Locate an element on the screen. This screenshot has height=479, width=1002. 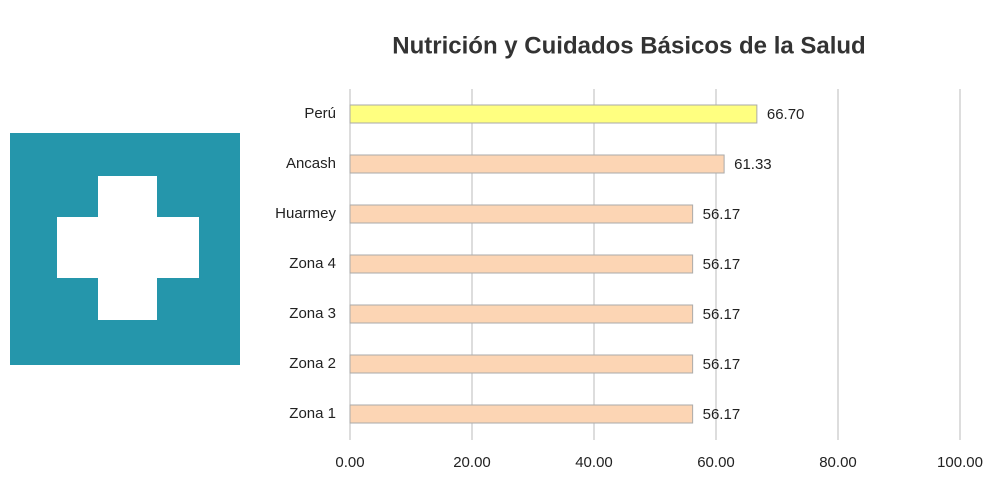
x-tick-label: 60.00 is located at coordinates (716, 462).